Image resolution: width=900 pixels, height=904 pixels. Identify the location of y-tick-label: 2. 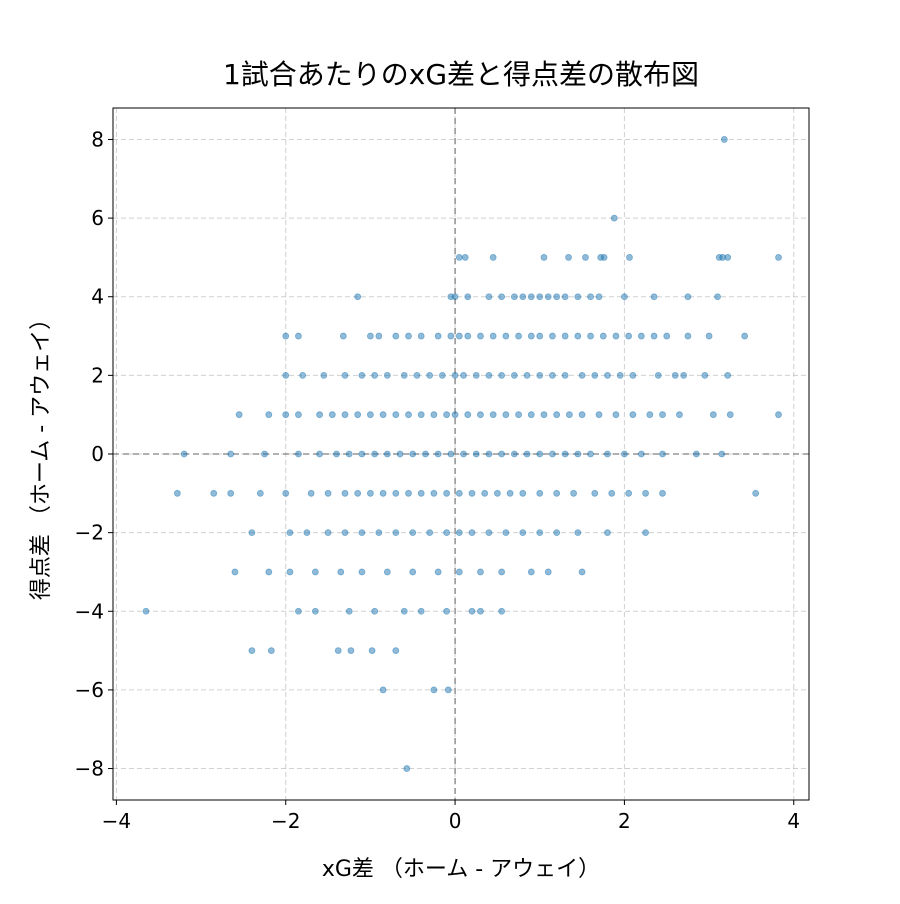
(97, 375).